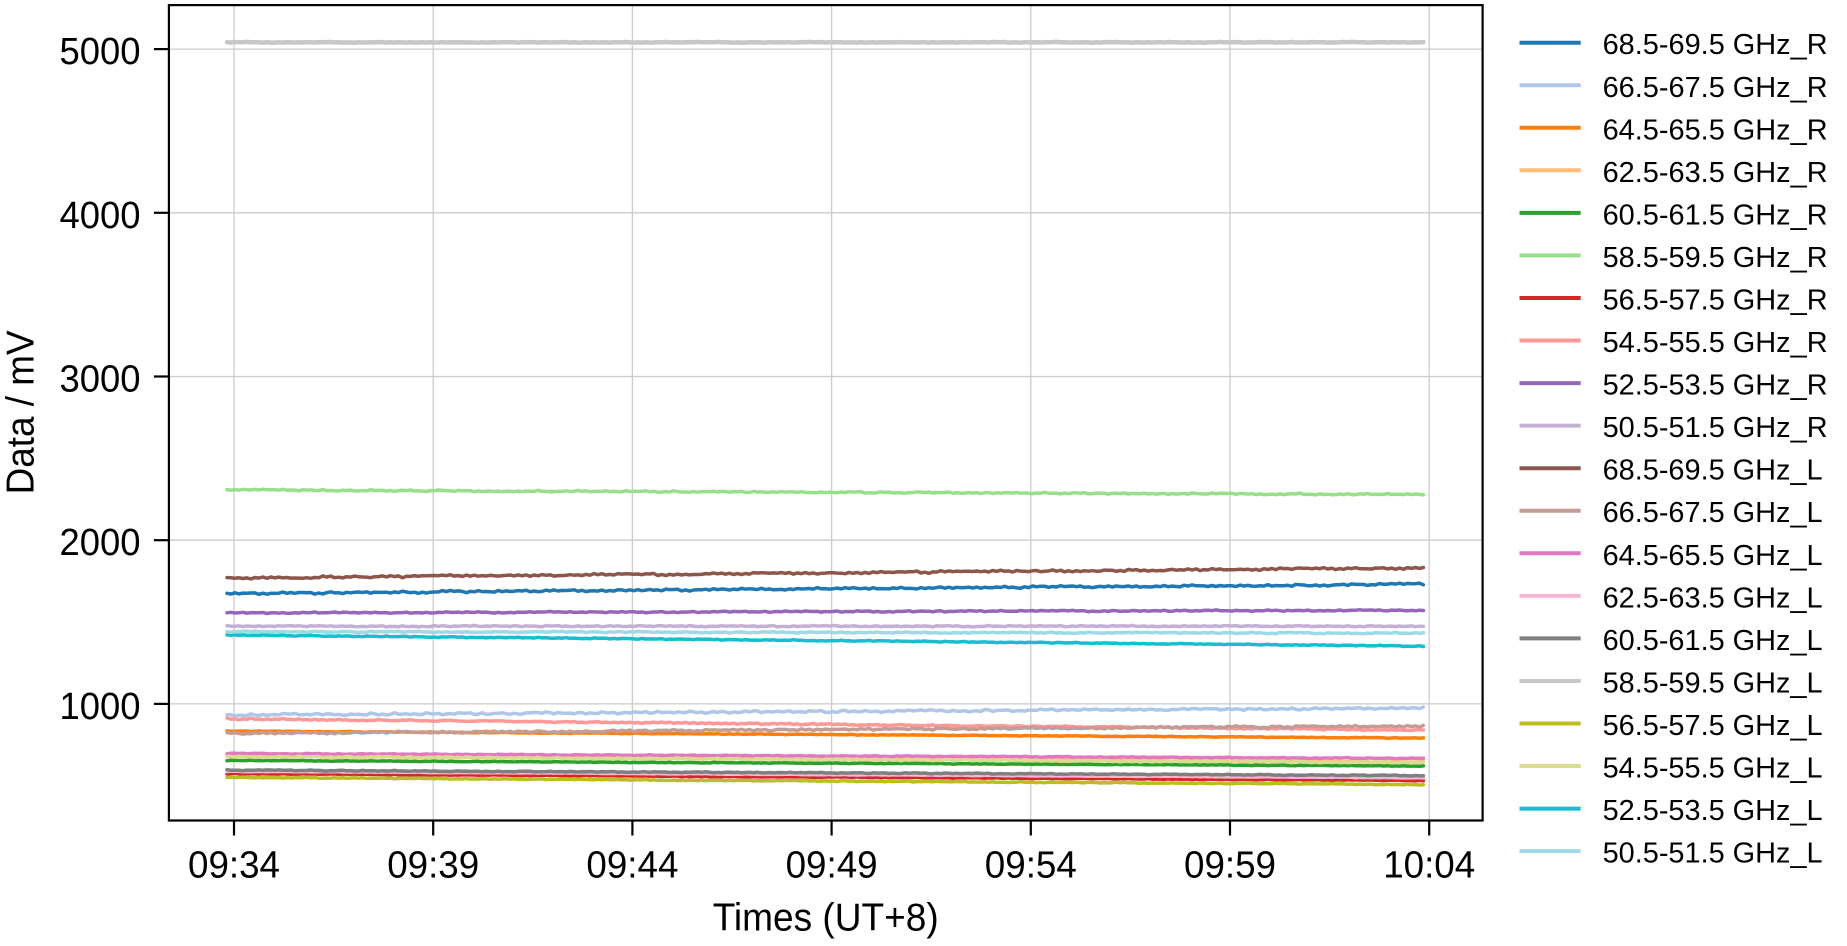 This screenshot has width=1847, height=946. I want to click on svg-text: 58.5-59.5 GHz_R, so click(1715, 258).